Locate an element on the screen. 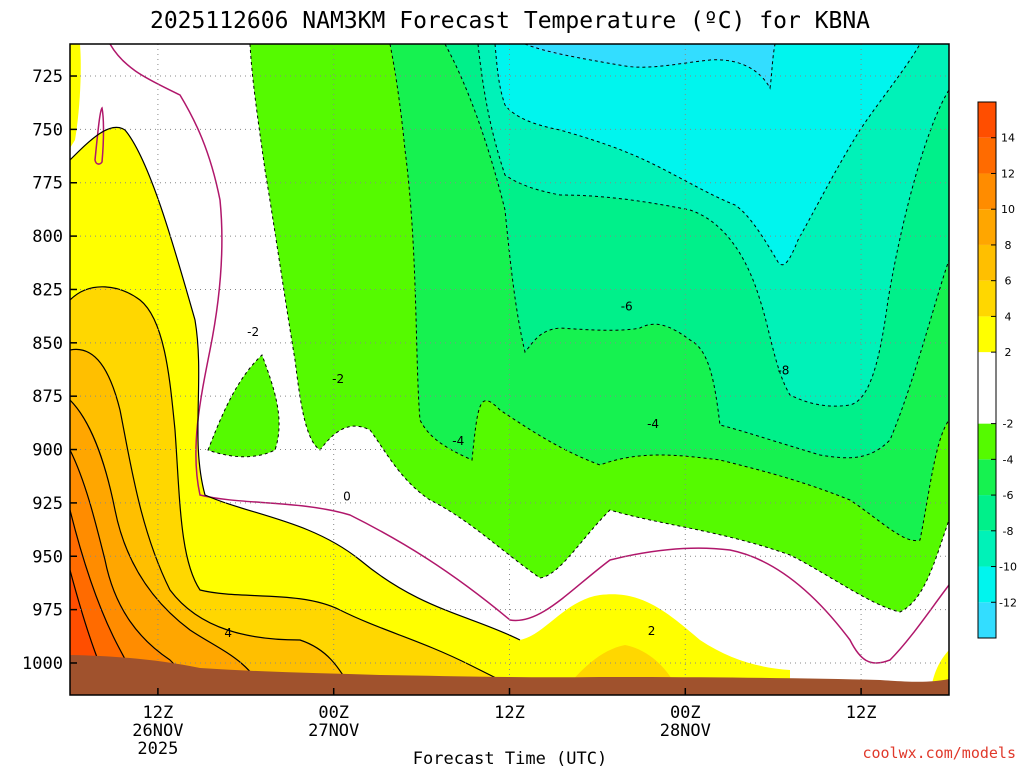 The height and width of the screenshot is (773, 1024). colorbar-tick-label: -4 is located at coordinates (1008, 459).